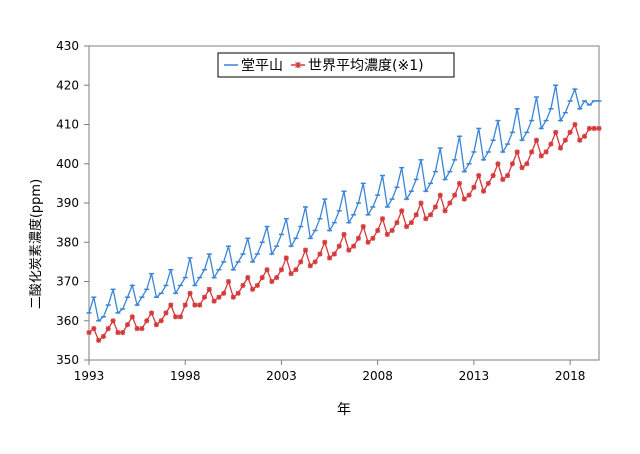 The height and width of the screenshot is (454, 640). I want to click on x-axis-title: 年, so click(344, 410).